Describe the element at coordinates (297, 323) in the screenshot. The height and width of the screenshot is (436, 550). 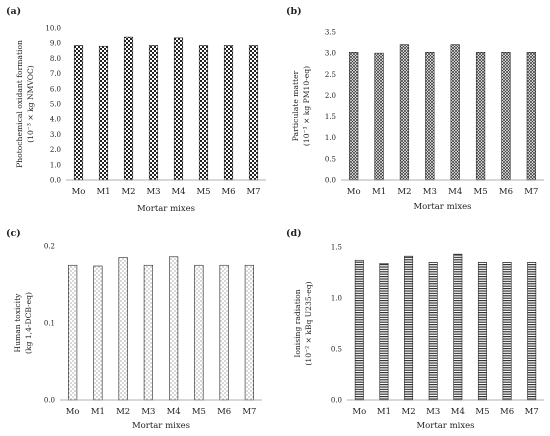
I see `y-axis-title-line-1: Ionising radiation` at that location.